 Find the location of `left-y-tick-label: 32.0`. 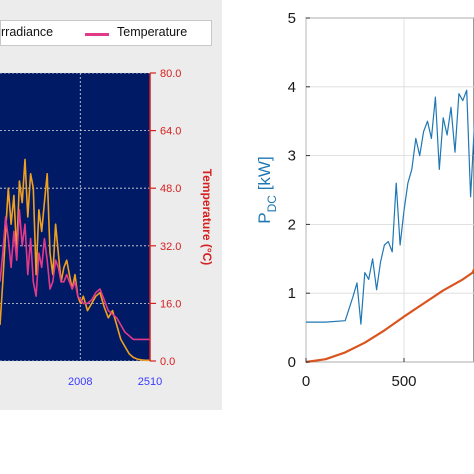

left-y-tick-label: 32.0 is located at coordinates (170, 247).